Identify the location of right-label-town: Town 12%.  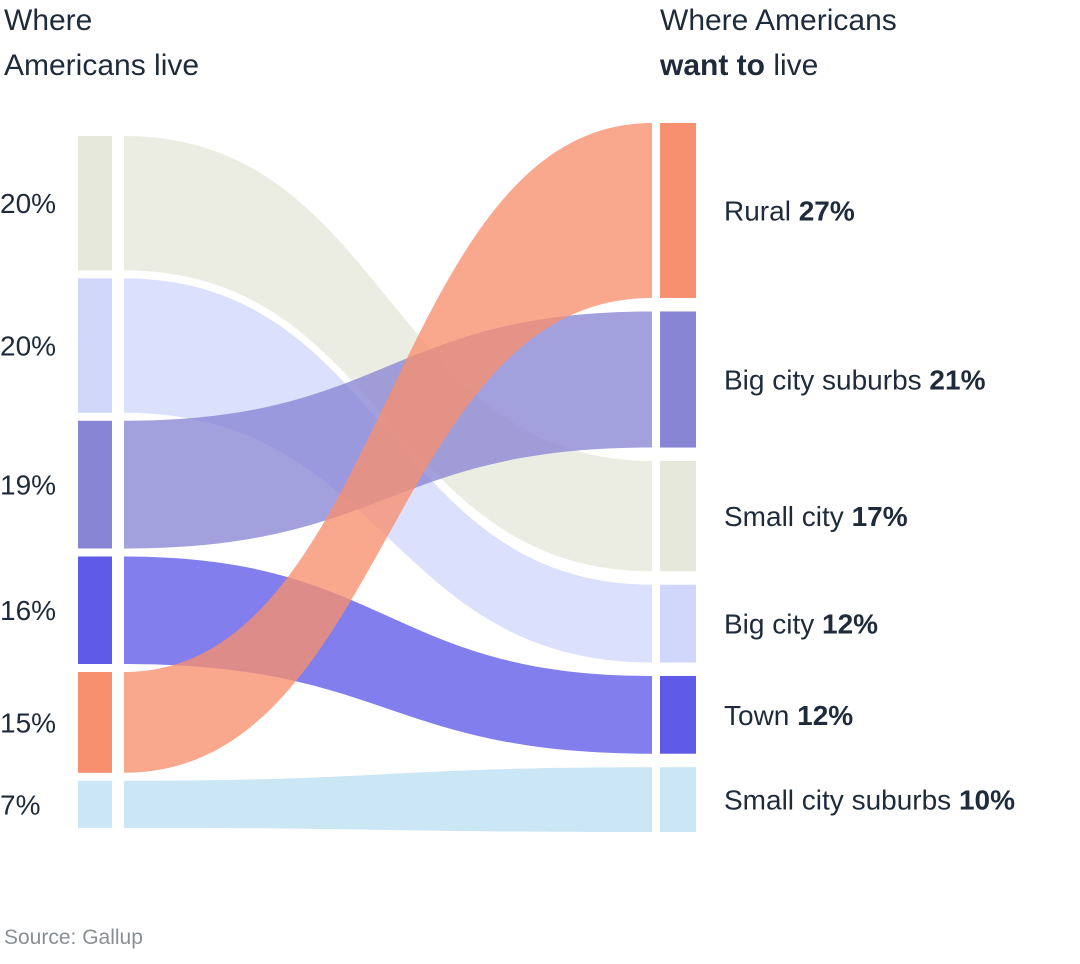
(788, 715).